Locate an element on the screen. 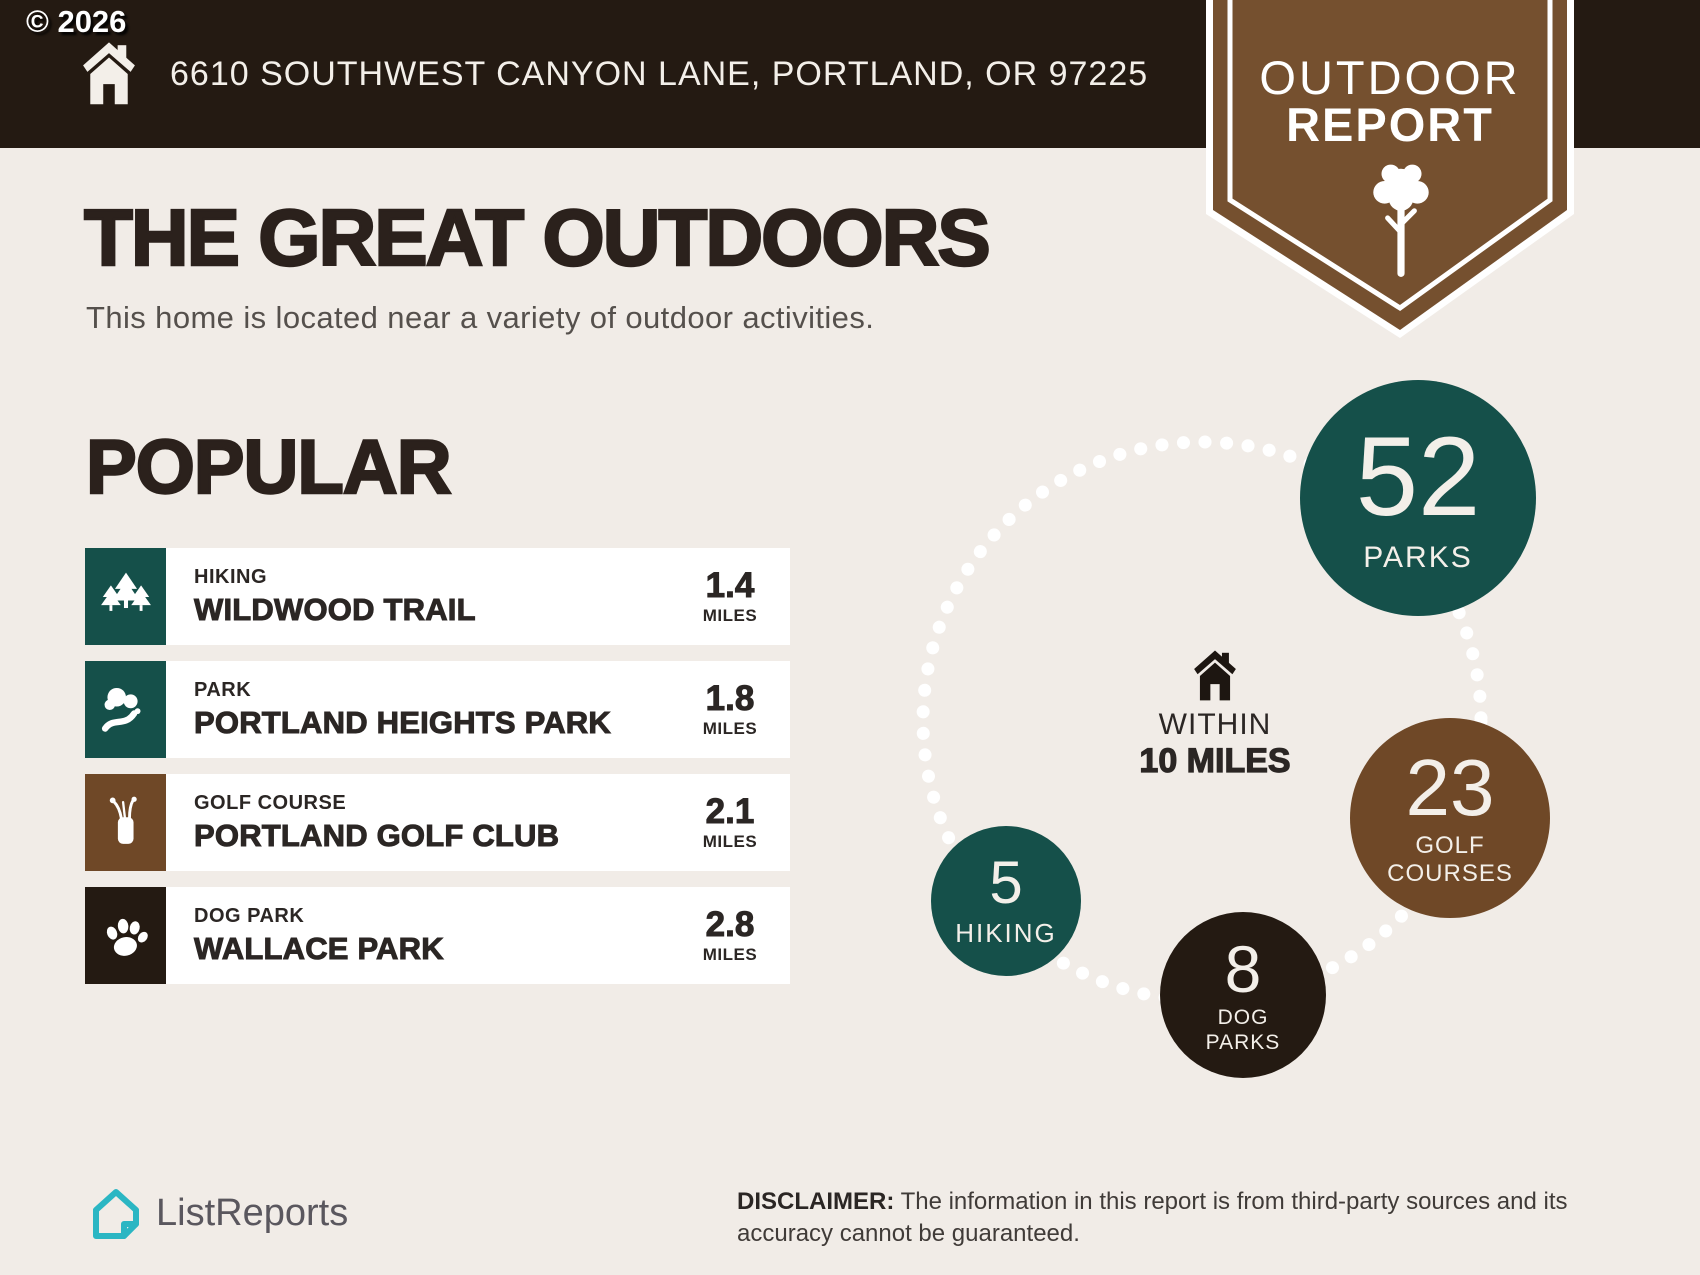  list-item-park: PARK PORTLAND HEIGHTS PARK 1.8 MILES is located at coordinates (437, 709).